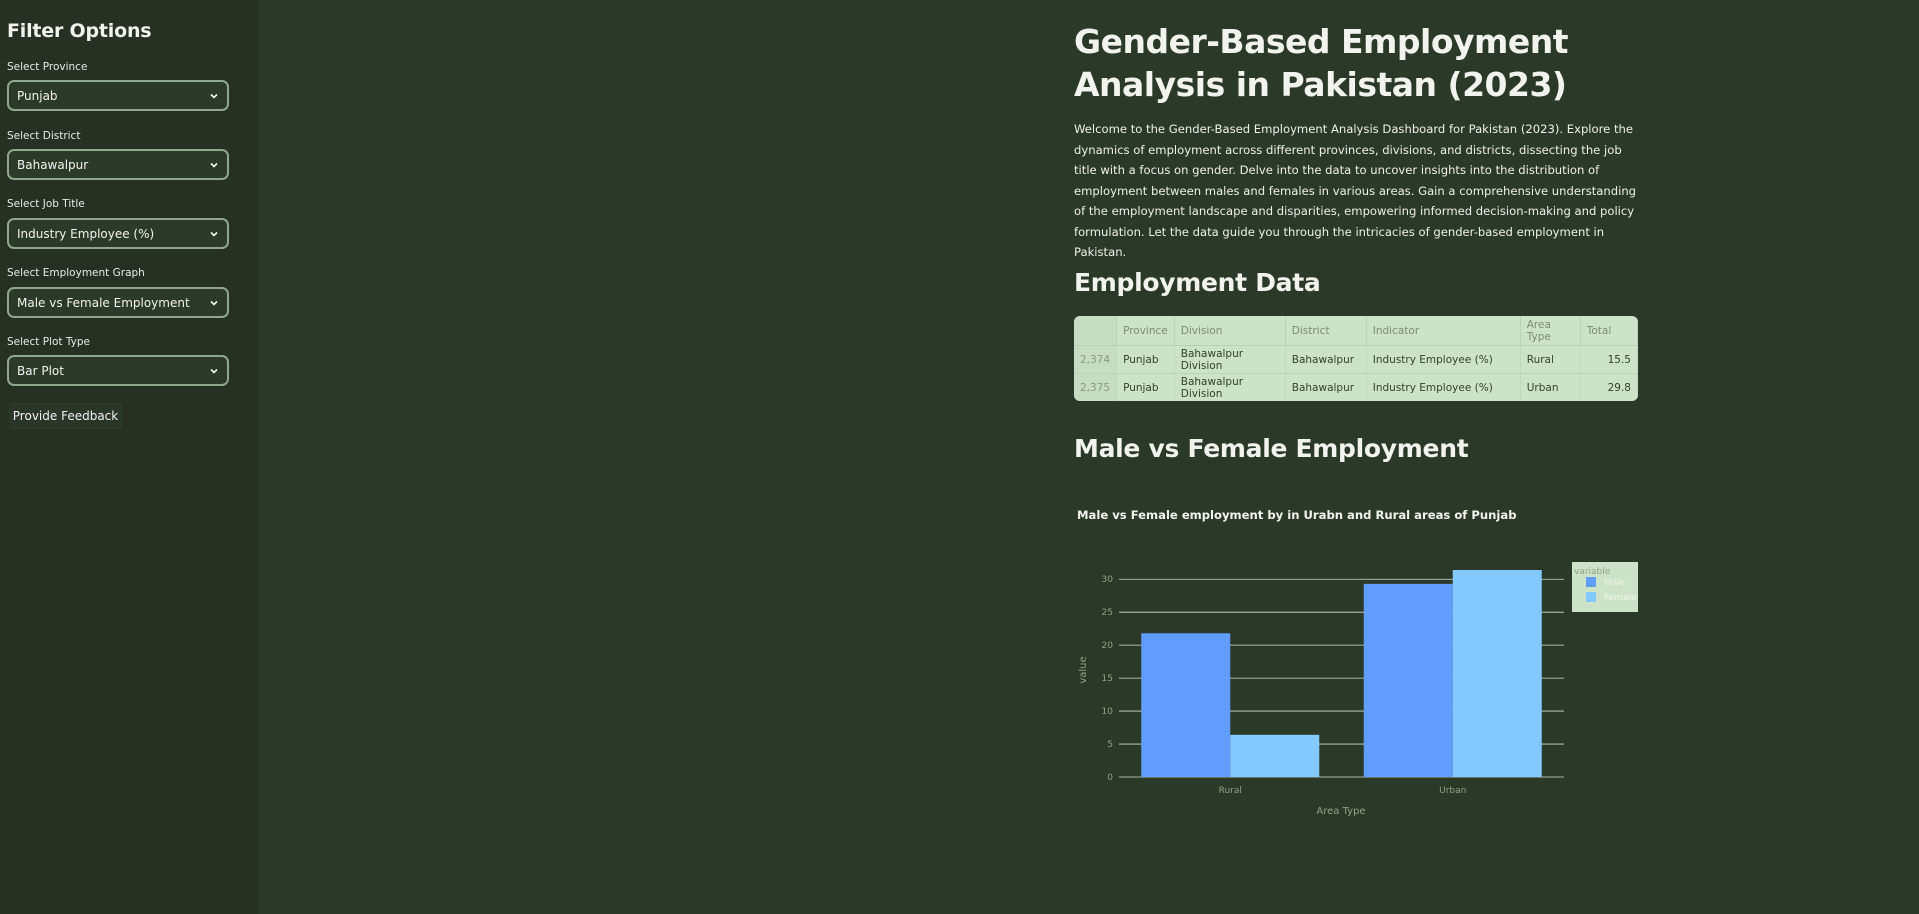 Image resolution: width=1919 pixels, height=914 pixels. Describe the element at coordinates (1550, 359) in the screenshot. I see `table-cell: Rural` at that location.